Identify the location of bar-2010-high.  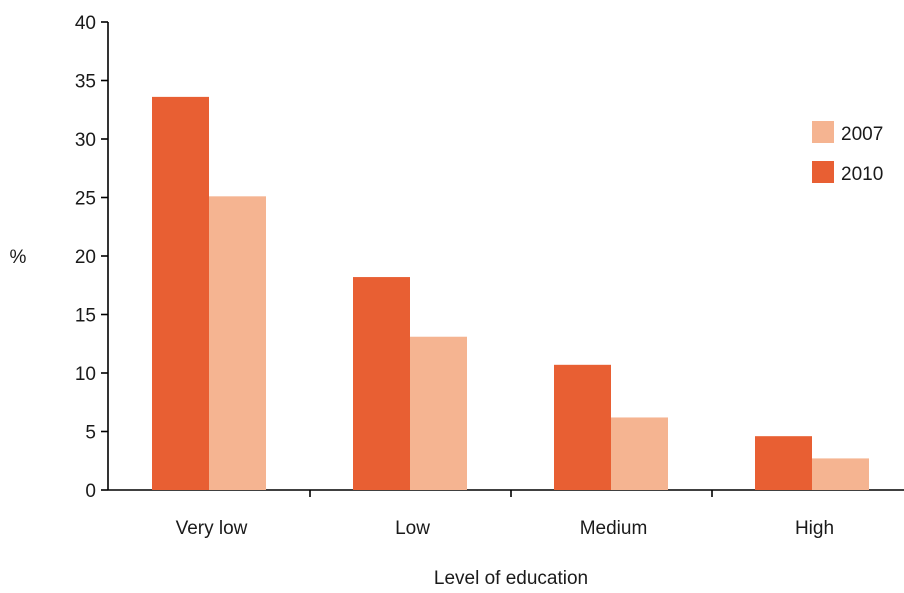
(783, 463).